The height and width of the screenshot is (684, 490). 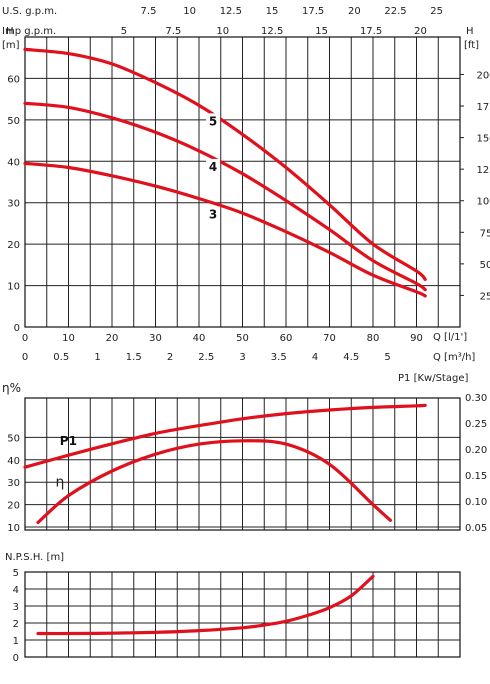 I want to click on p1-tick-label: 0.05, so click(x=476, y=528).